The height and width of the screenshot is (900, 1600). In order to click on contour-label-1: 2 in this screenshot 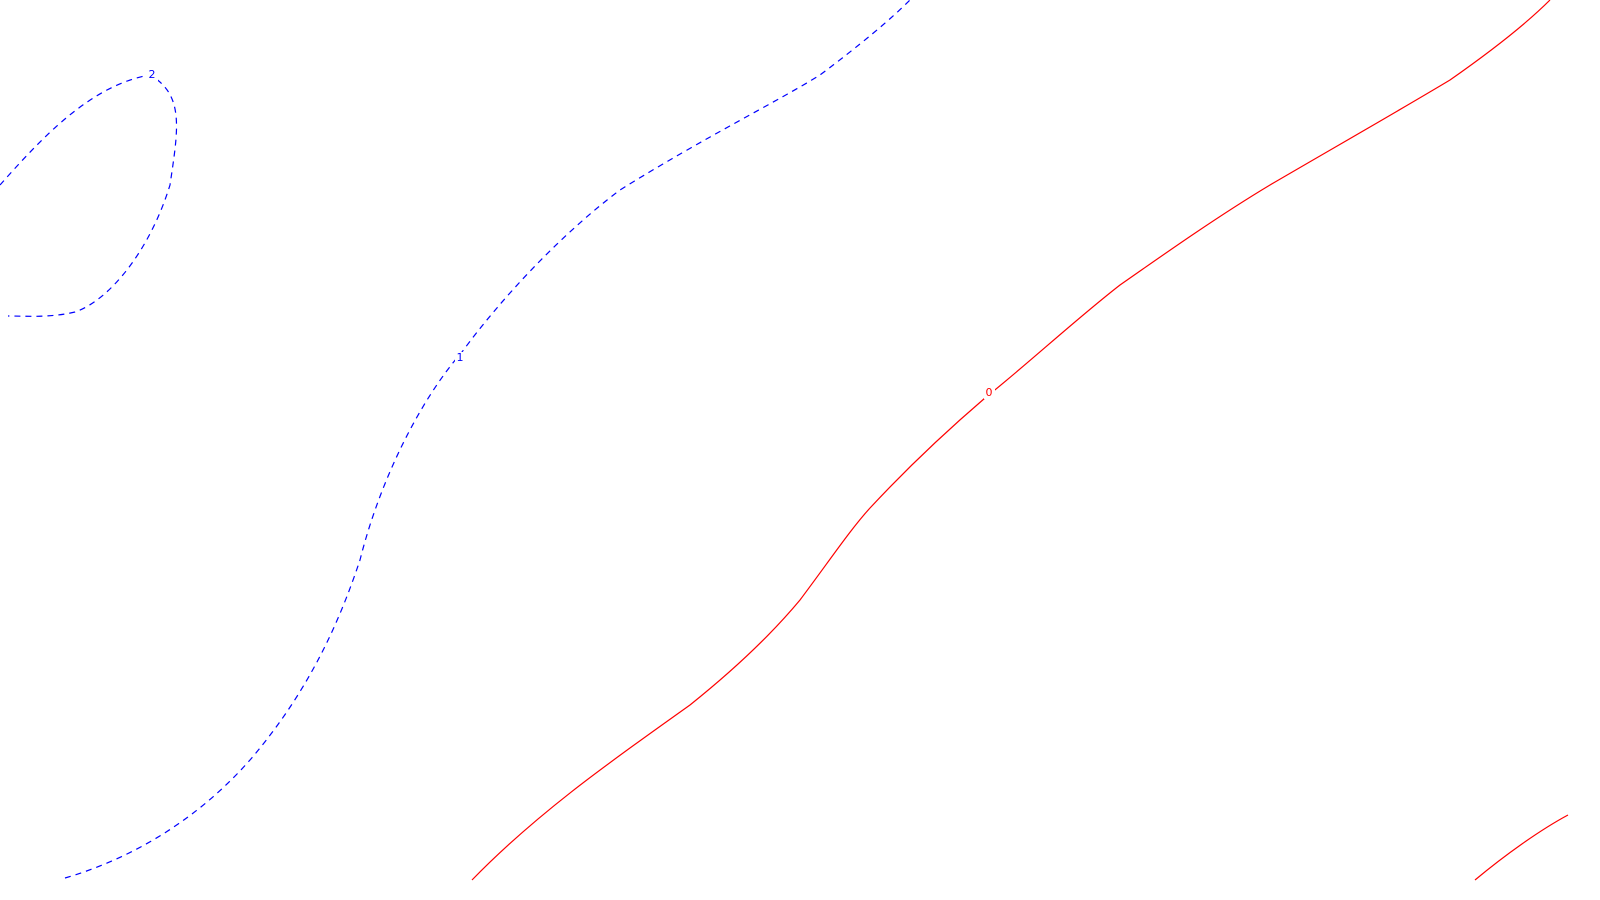, I will do `click(152, 74)`.